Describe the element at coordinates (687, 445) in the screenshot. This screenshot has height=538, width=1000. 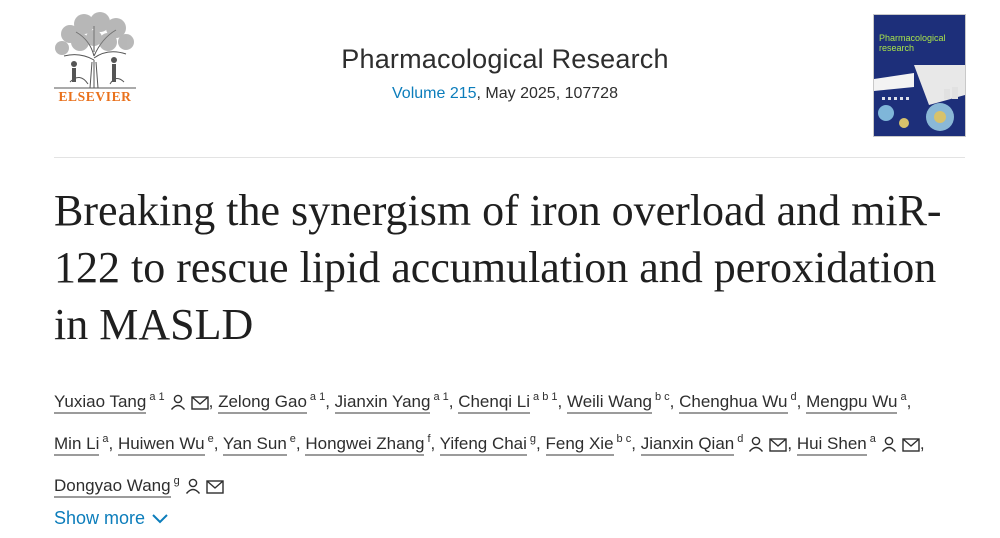
I see `author-name-link: Jianxin Qian` at that location.